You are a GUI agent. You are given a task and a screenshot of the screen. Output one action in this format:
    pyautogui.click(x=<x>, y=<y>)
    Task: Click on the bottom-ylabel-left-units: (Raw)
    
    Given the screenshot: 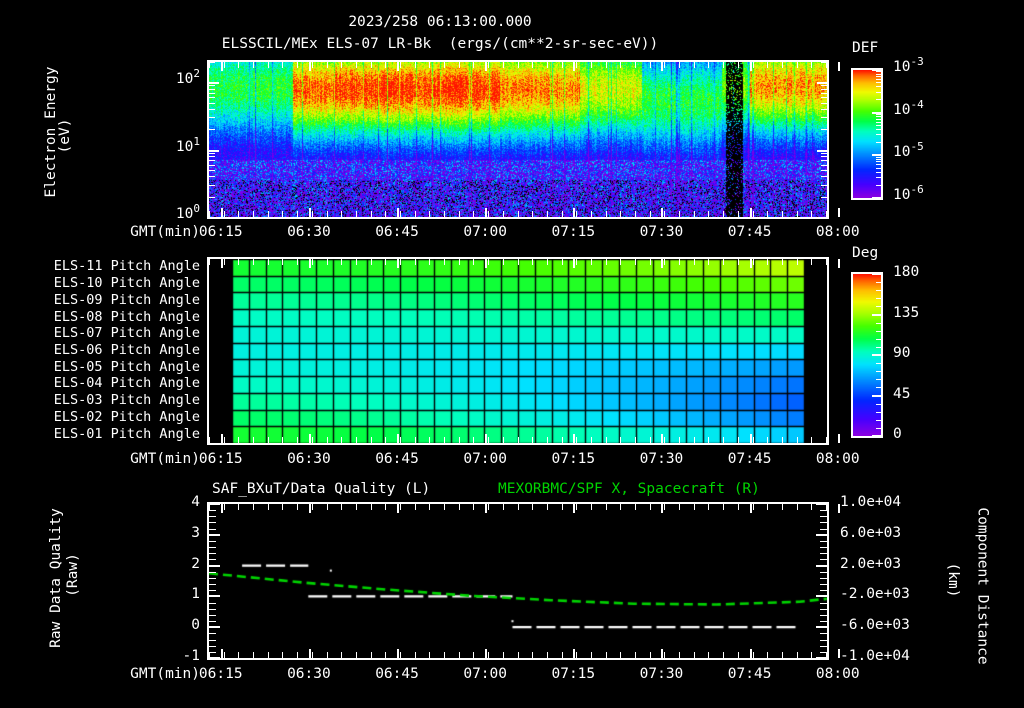 What is the action you would take?
    pyautogui.click(x=73, y=580)
    